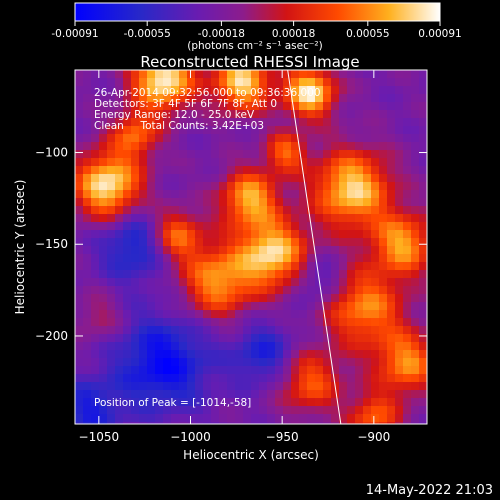  What do you see at coordinates (251, 455) in the screenshot?
I see `x-axis-label: Heliocentric X (arcsec)` at bounding box center [251, 455].